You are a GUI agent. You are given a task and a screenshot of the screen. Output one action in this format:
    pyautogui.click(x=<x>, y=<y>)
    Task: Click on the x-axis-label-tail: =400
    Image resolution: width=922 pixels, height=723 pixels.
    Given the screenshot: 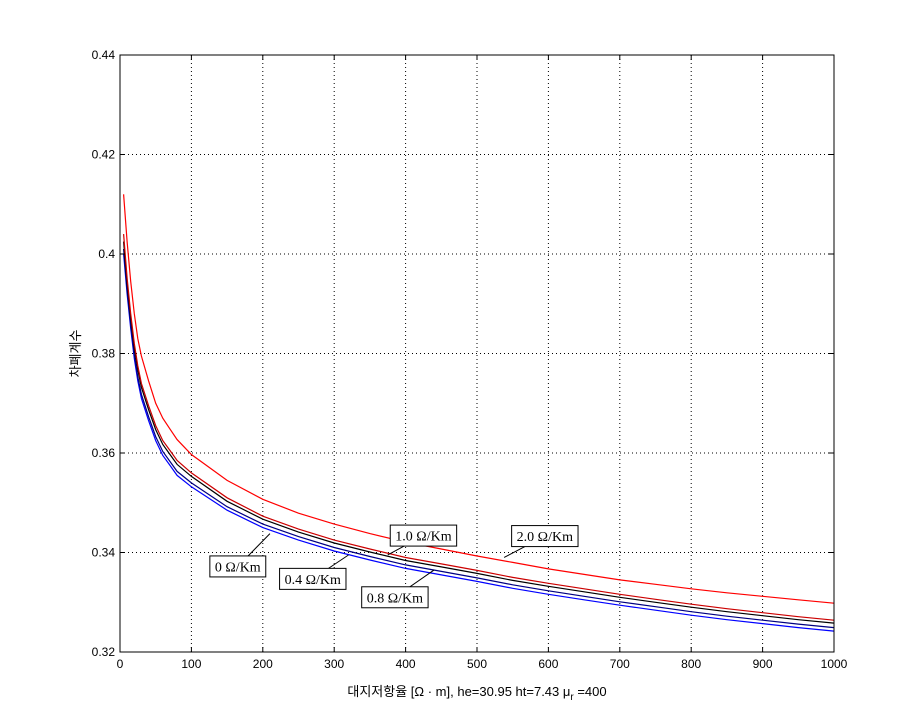 What is the action you would take?
    pyautogui.click(x=590, y=691)
    